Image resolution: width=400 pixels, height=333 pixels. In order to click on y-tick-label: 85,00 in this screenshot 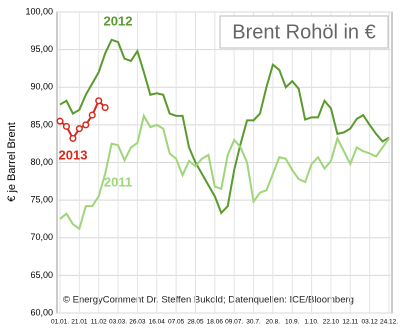, I will do `click(41, 124)`.